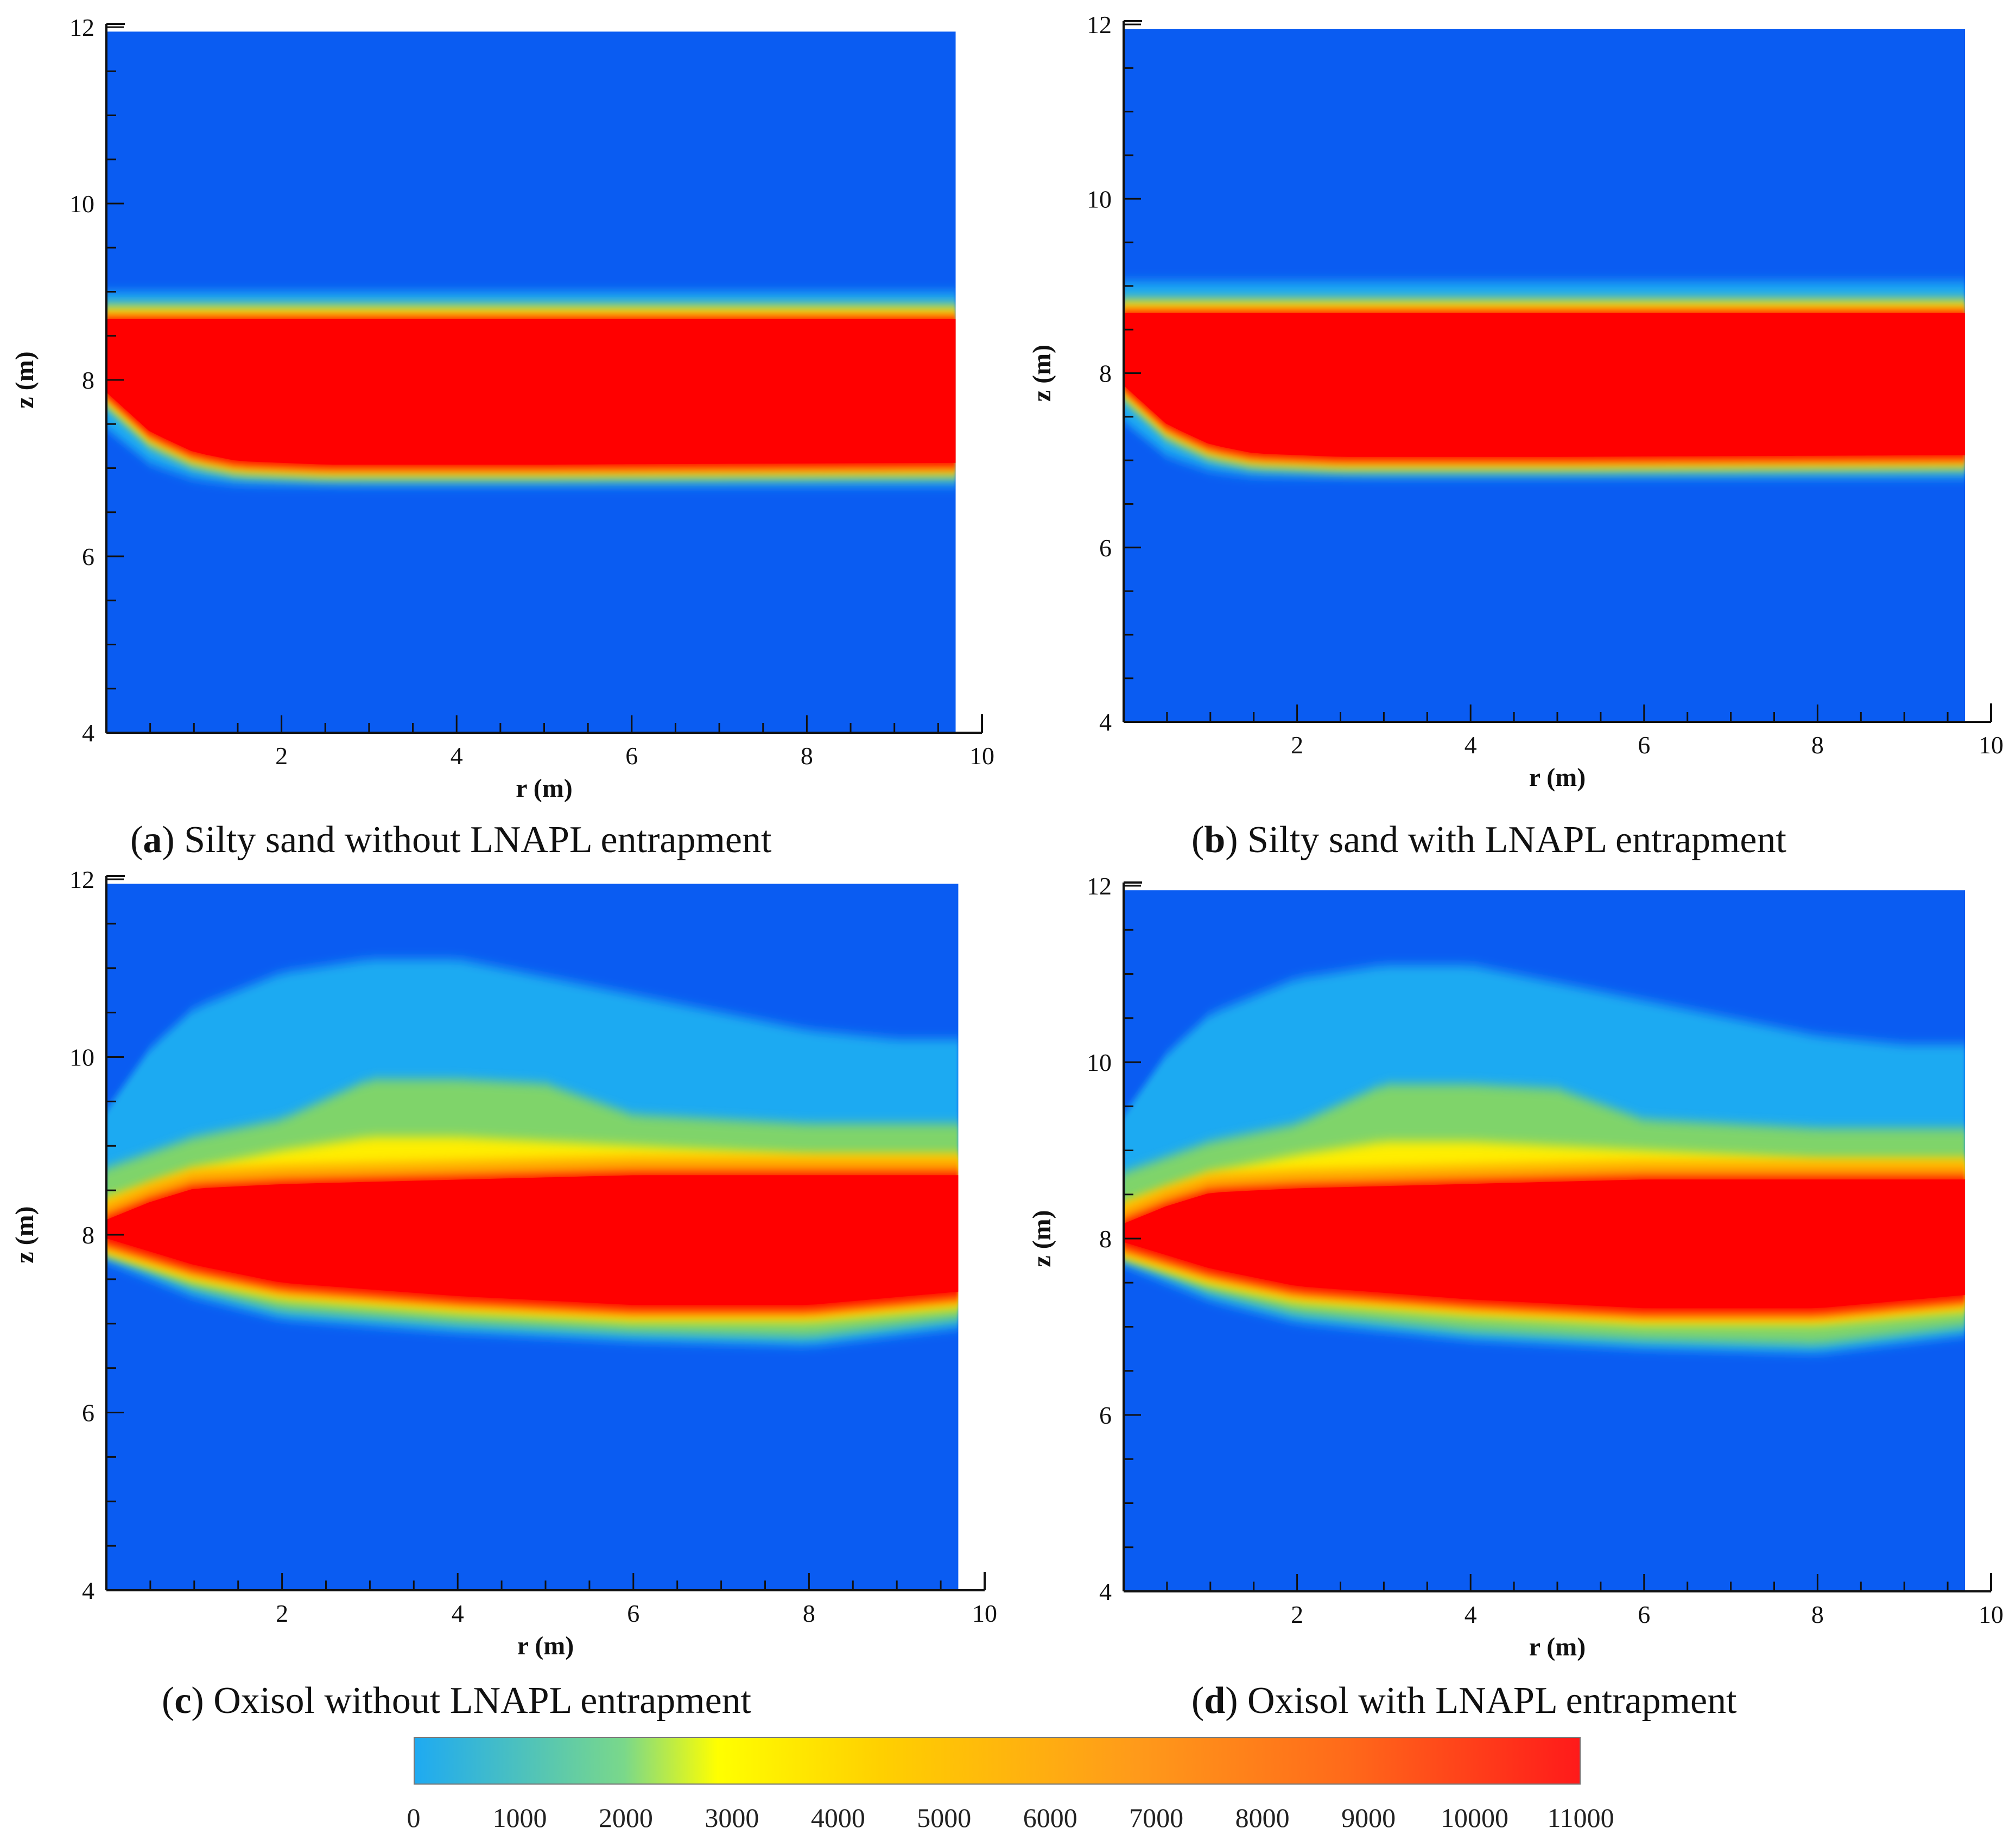 The image size is (2016, 1847). What do you see at coordinates (1464, 1701) in the screenshot?
I see `caption-d: (d) Oxisol with LNAPL entrapment` at bounding box center [1464, 1701].